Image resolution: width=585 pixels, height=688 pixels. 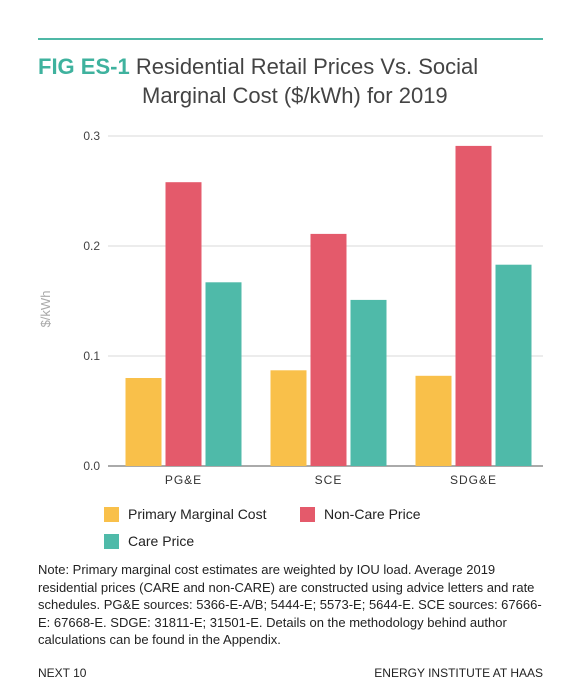 What do you see at coordinates (84, 66) in the screenshot?
I see `figure-label: FIG ES-1` at bounding box center [84, 66].